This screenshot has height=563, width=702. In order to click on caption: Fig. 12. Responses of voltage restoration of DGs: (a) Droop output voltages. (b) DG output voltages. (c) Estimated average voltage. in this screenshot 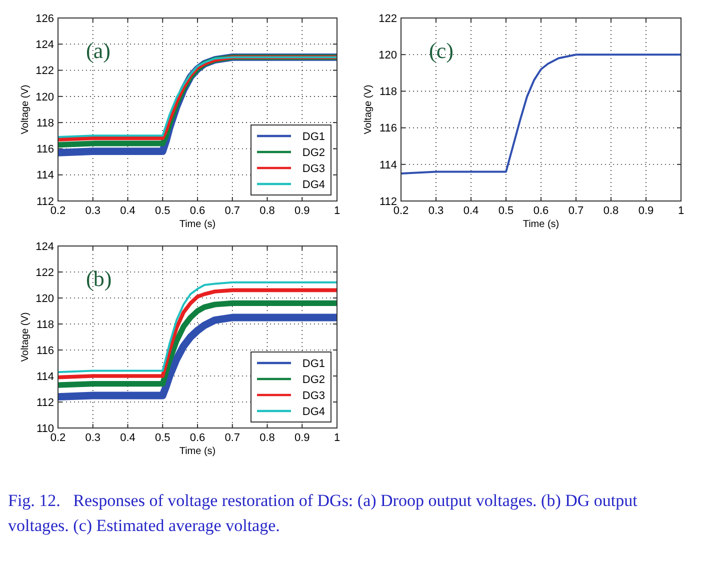, I will do `click(323, 513)`.